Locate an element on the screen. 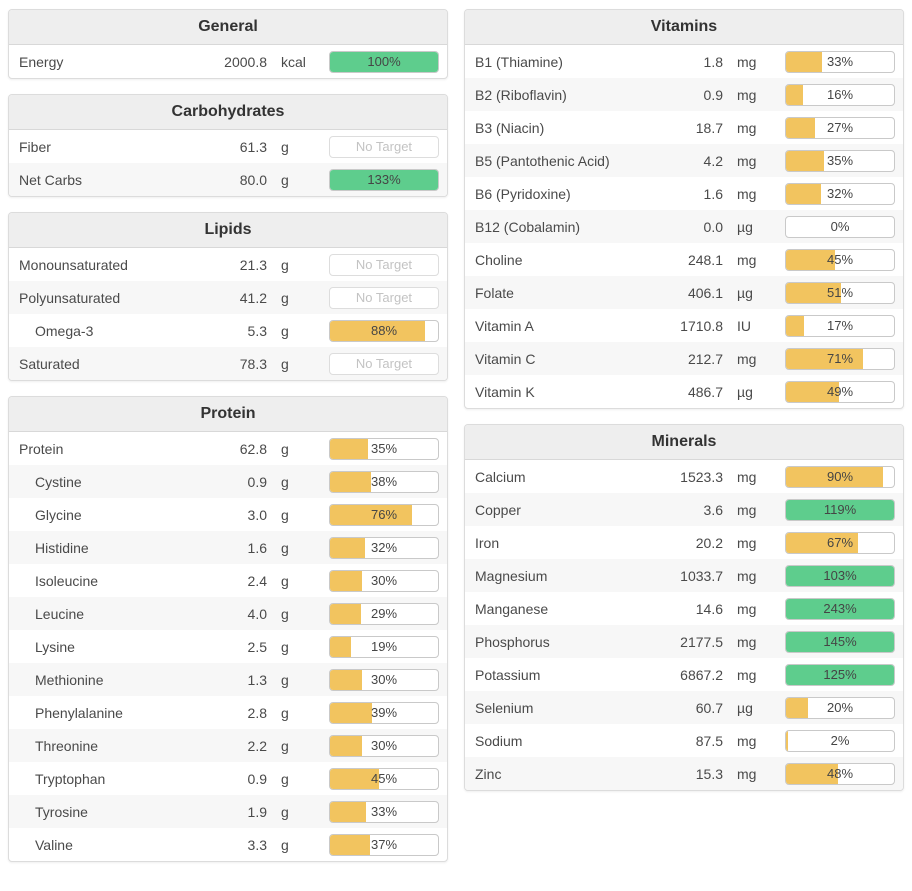  target-progress-bar: 76% is located at coordinates (384, 514).